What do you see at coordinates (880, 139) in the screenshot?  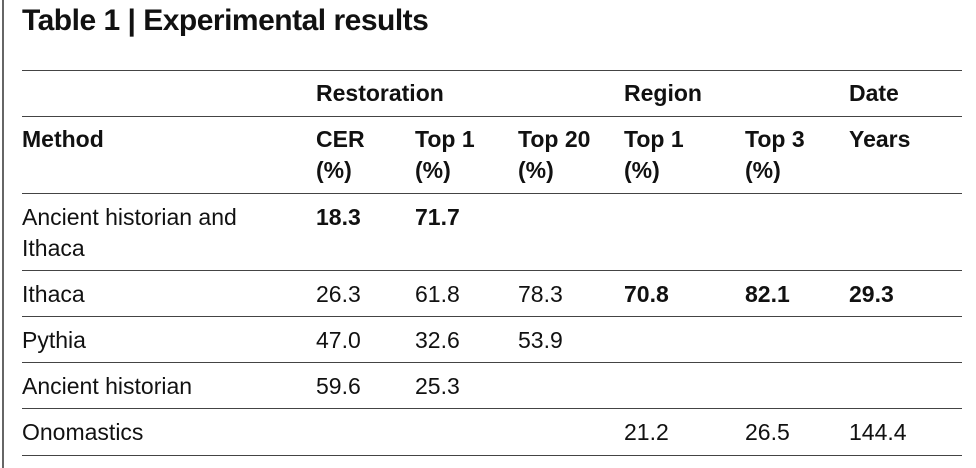 I see `column-header: Years` at bounding box center [880, 139].